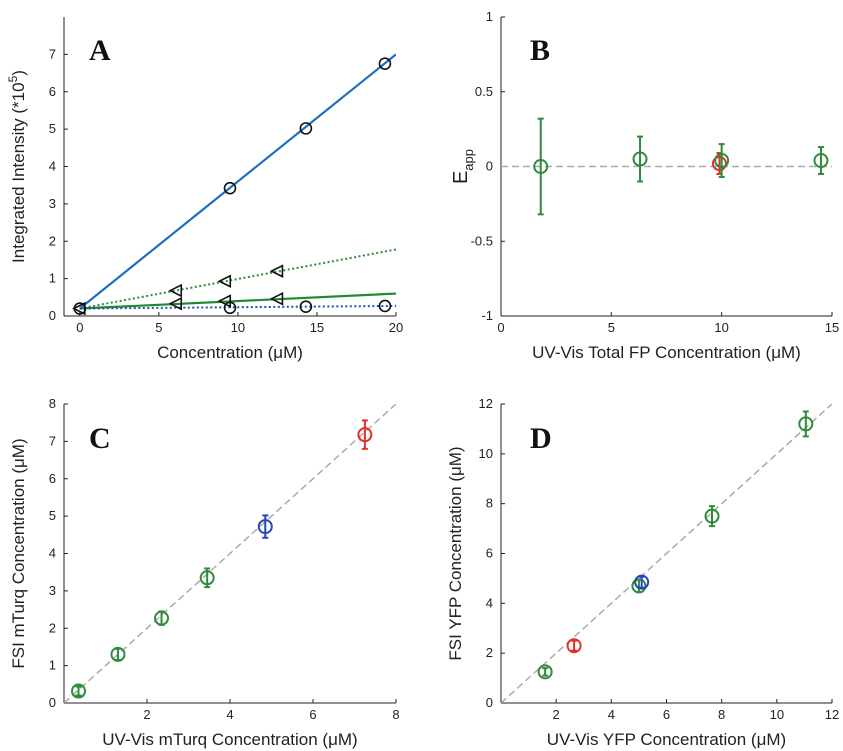  I want to click on x-axis-label: UV-Vis Total FP Concentration (μM), so click(666, 352).